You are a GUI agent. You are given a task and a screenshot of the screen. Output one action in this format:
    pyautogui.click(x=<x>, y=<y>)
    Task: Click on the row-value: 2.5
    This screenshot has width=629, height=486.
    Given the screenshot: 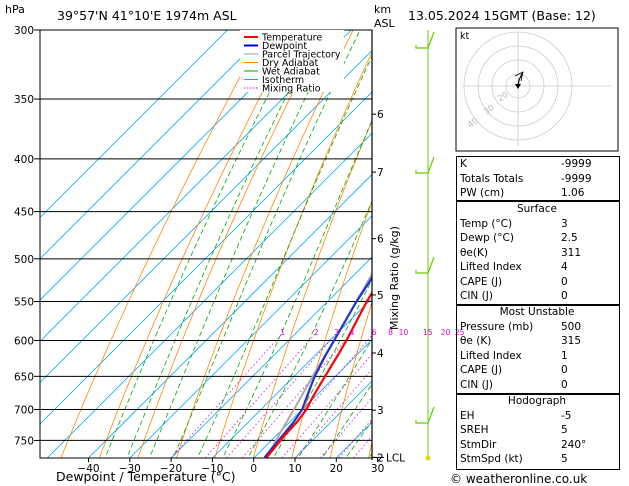 What is the action you would take?
    pyautogui.click(x=569, y=238)
    